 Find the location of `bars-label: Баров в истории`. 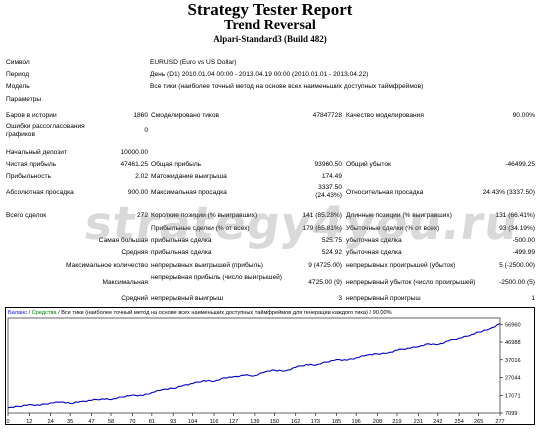

bars-label: Баров в истории is located at coordinates (31, 115).